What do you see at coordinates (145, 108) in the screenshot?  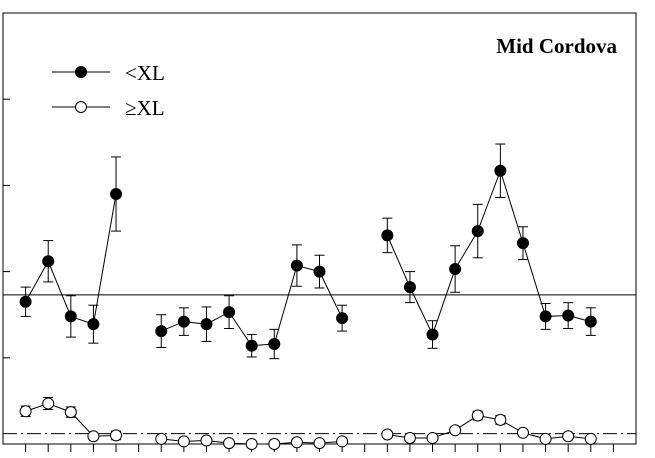 I see `legend-label-series-2: ≥XL` at bounding box center [145, 108].